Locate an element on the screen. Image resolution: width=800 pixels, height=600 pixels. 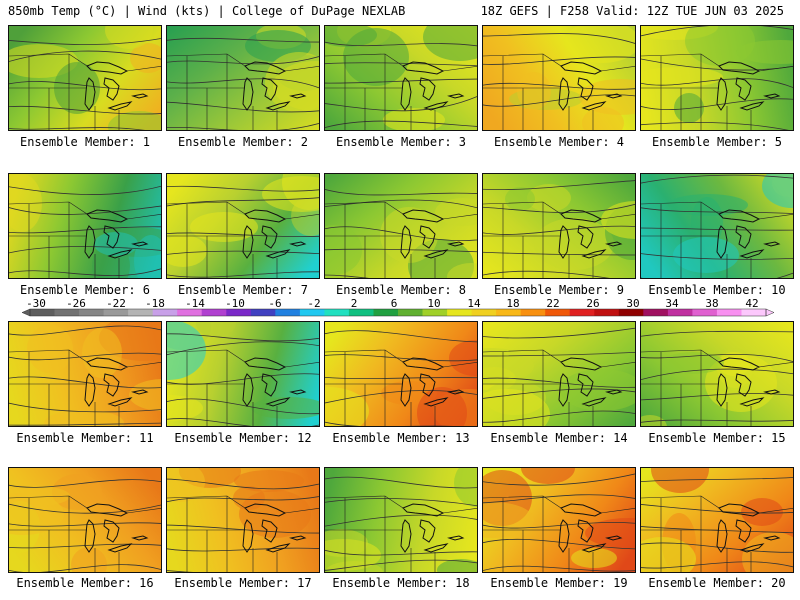
ensemble-member-label: Ensemble Member: 11 is located at coordinates (85, 438).